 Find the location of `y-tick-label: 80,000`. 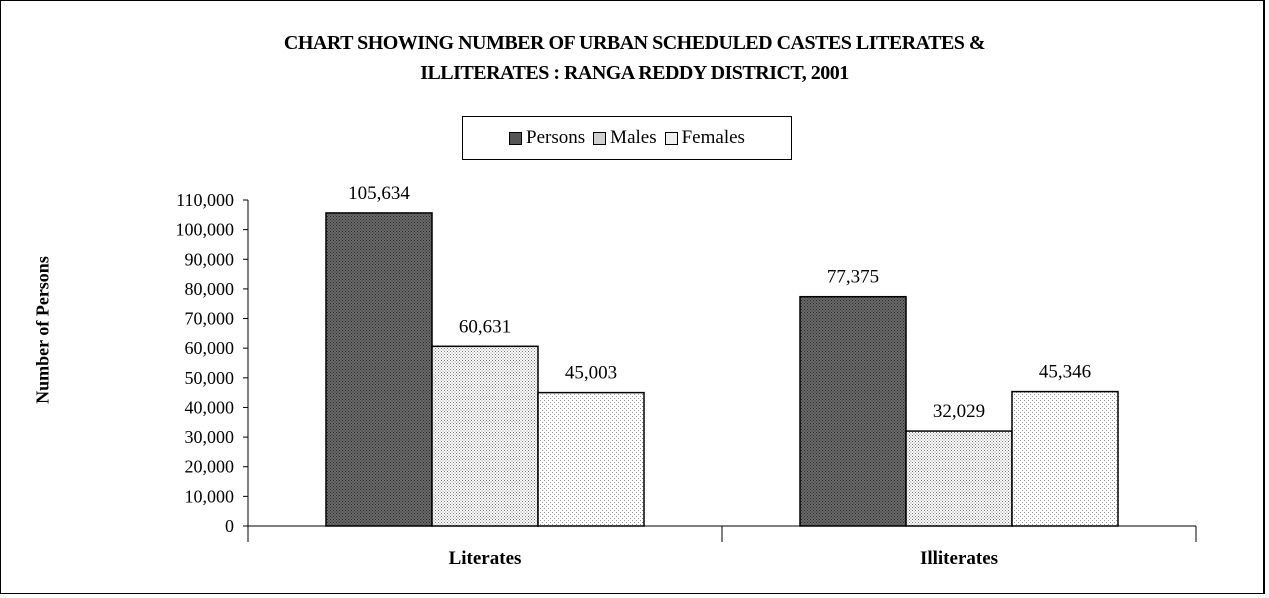

y-tick-label: 80,000 is located at coordinates (210, 289).